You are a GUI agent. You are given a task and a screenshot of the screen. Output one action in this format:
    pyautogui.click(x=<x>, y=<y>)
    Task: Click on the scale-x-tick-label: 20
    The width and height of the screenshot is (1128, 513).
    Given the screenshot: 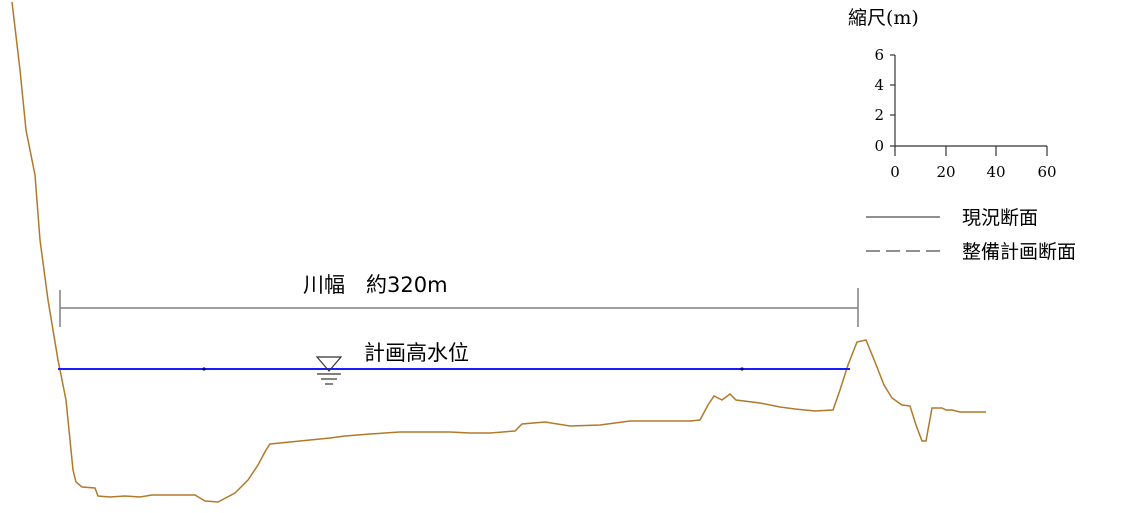 What is the action you would take?
    pyautogui.click(x=945, y=172)
    